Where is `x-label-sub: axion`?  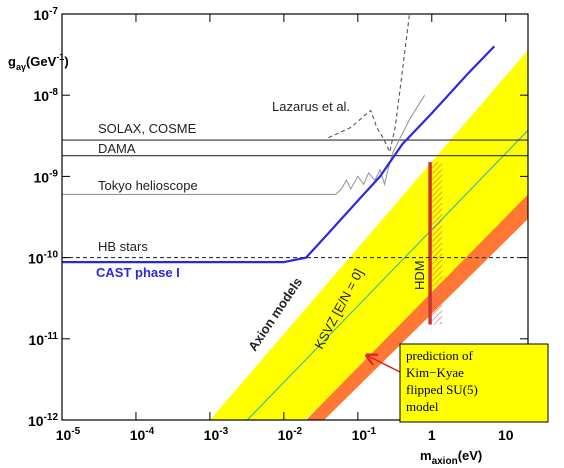
x-label-sub: axion is located at coordinates (445, 461).